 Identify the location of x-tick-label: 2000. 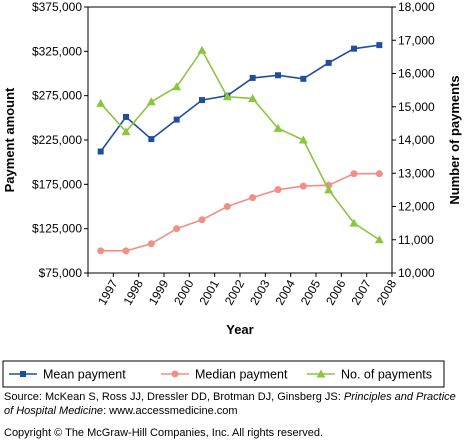
(184, 292).